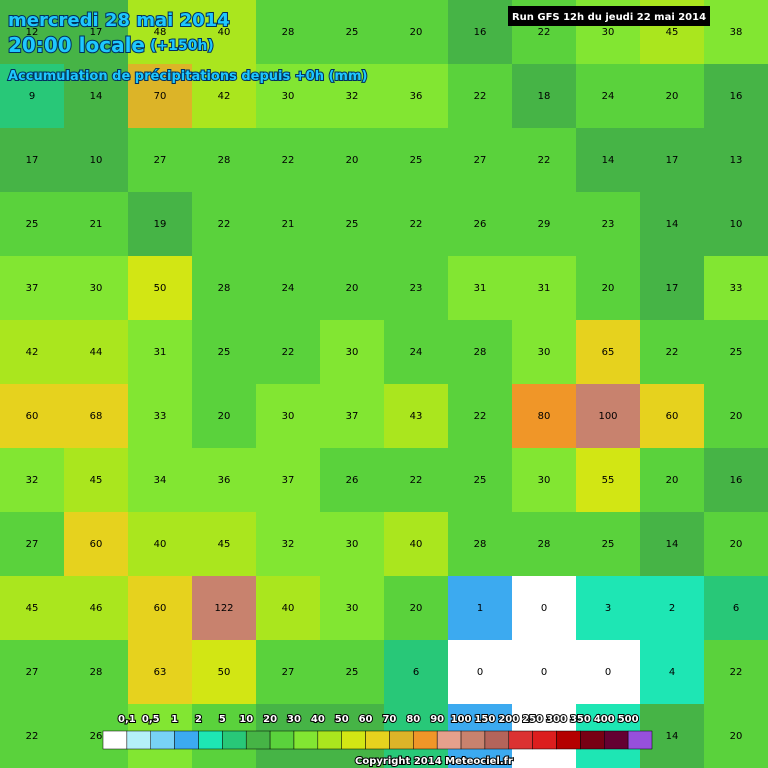 The height and width of the screenshot is (768, 768). I want to click on date-title: mercredi 28 mai 2014, so click(119, 20).